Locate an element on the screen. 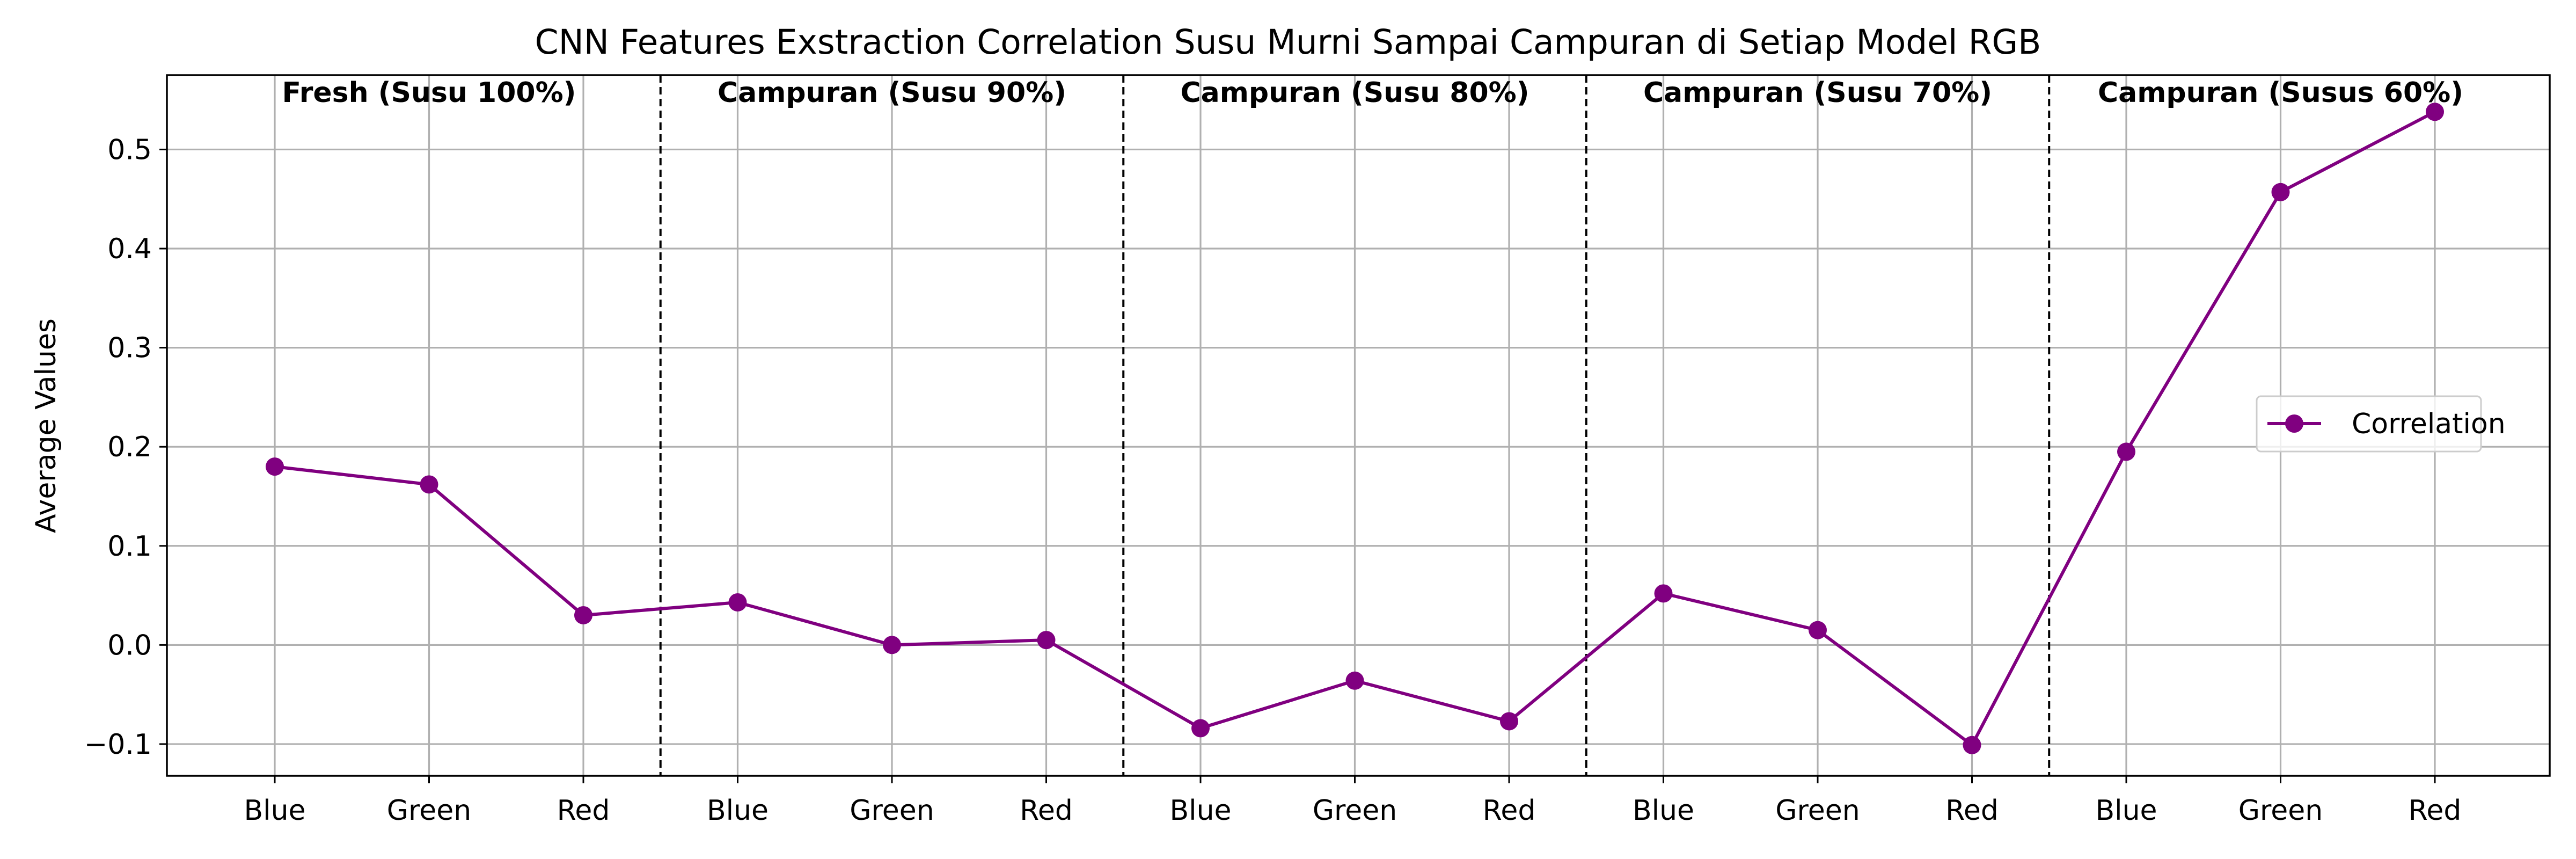 The height and width of the screenshot is (859, 2576). y-axis-label: Average Values is located at coordinates (46, 425).